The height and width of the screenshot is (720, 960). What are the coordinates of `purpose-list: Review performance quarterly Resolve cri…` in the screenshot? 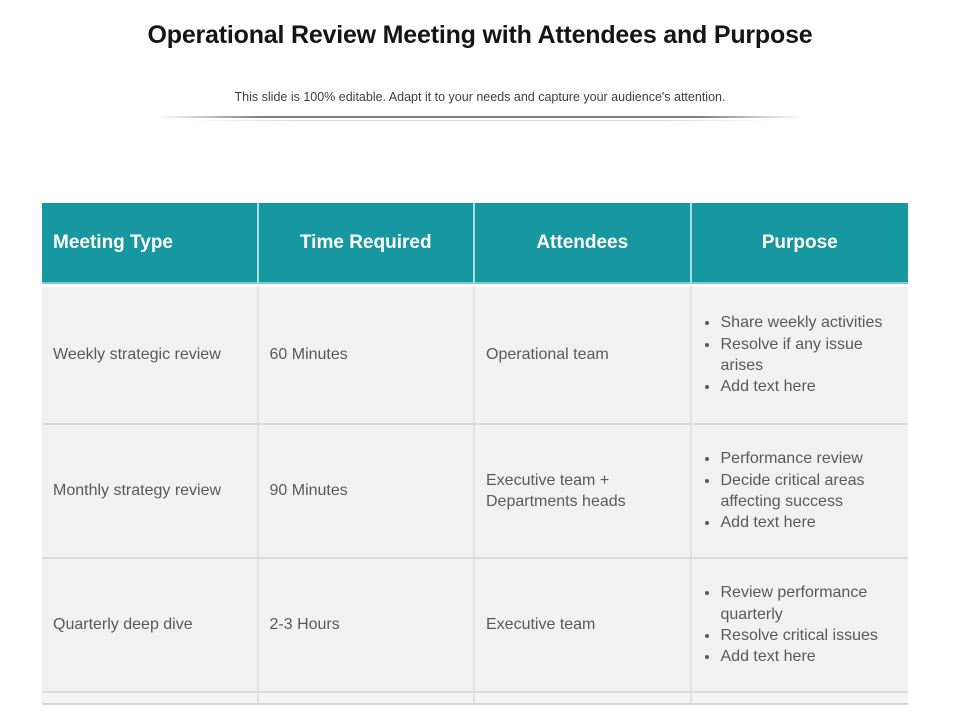 It's located at (798, 624).